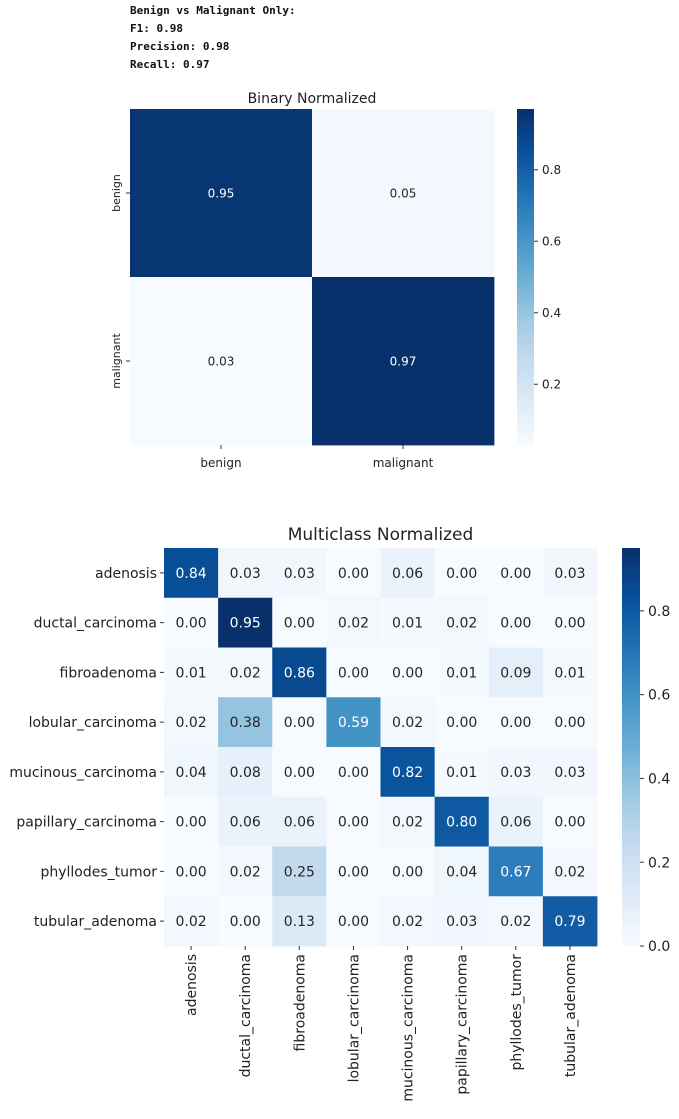 This screenshot has height=1119, width=679. What do you see at coordinates (407, 773) in the screenshot?
I see `cell-label: 0.82` at bounding box center [407, 773].